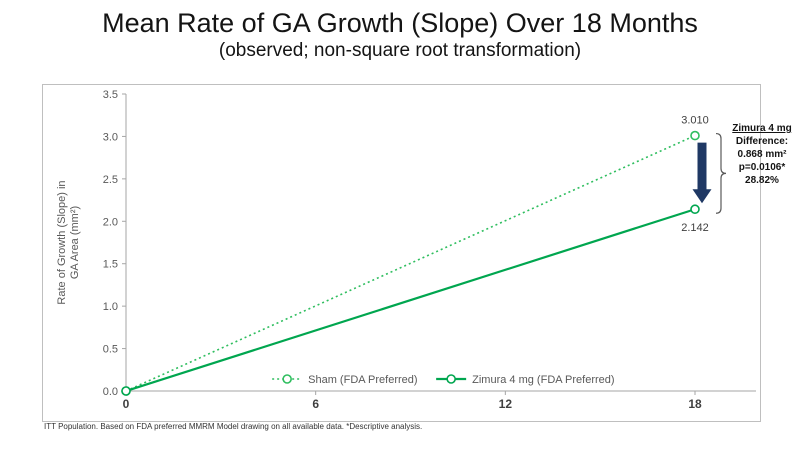 This screenshot has height=450, width=800. I want to click on annotation-percent: 28.82%, so click(762, 180).